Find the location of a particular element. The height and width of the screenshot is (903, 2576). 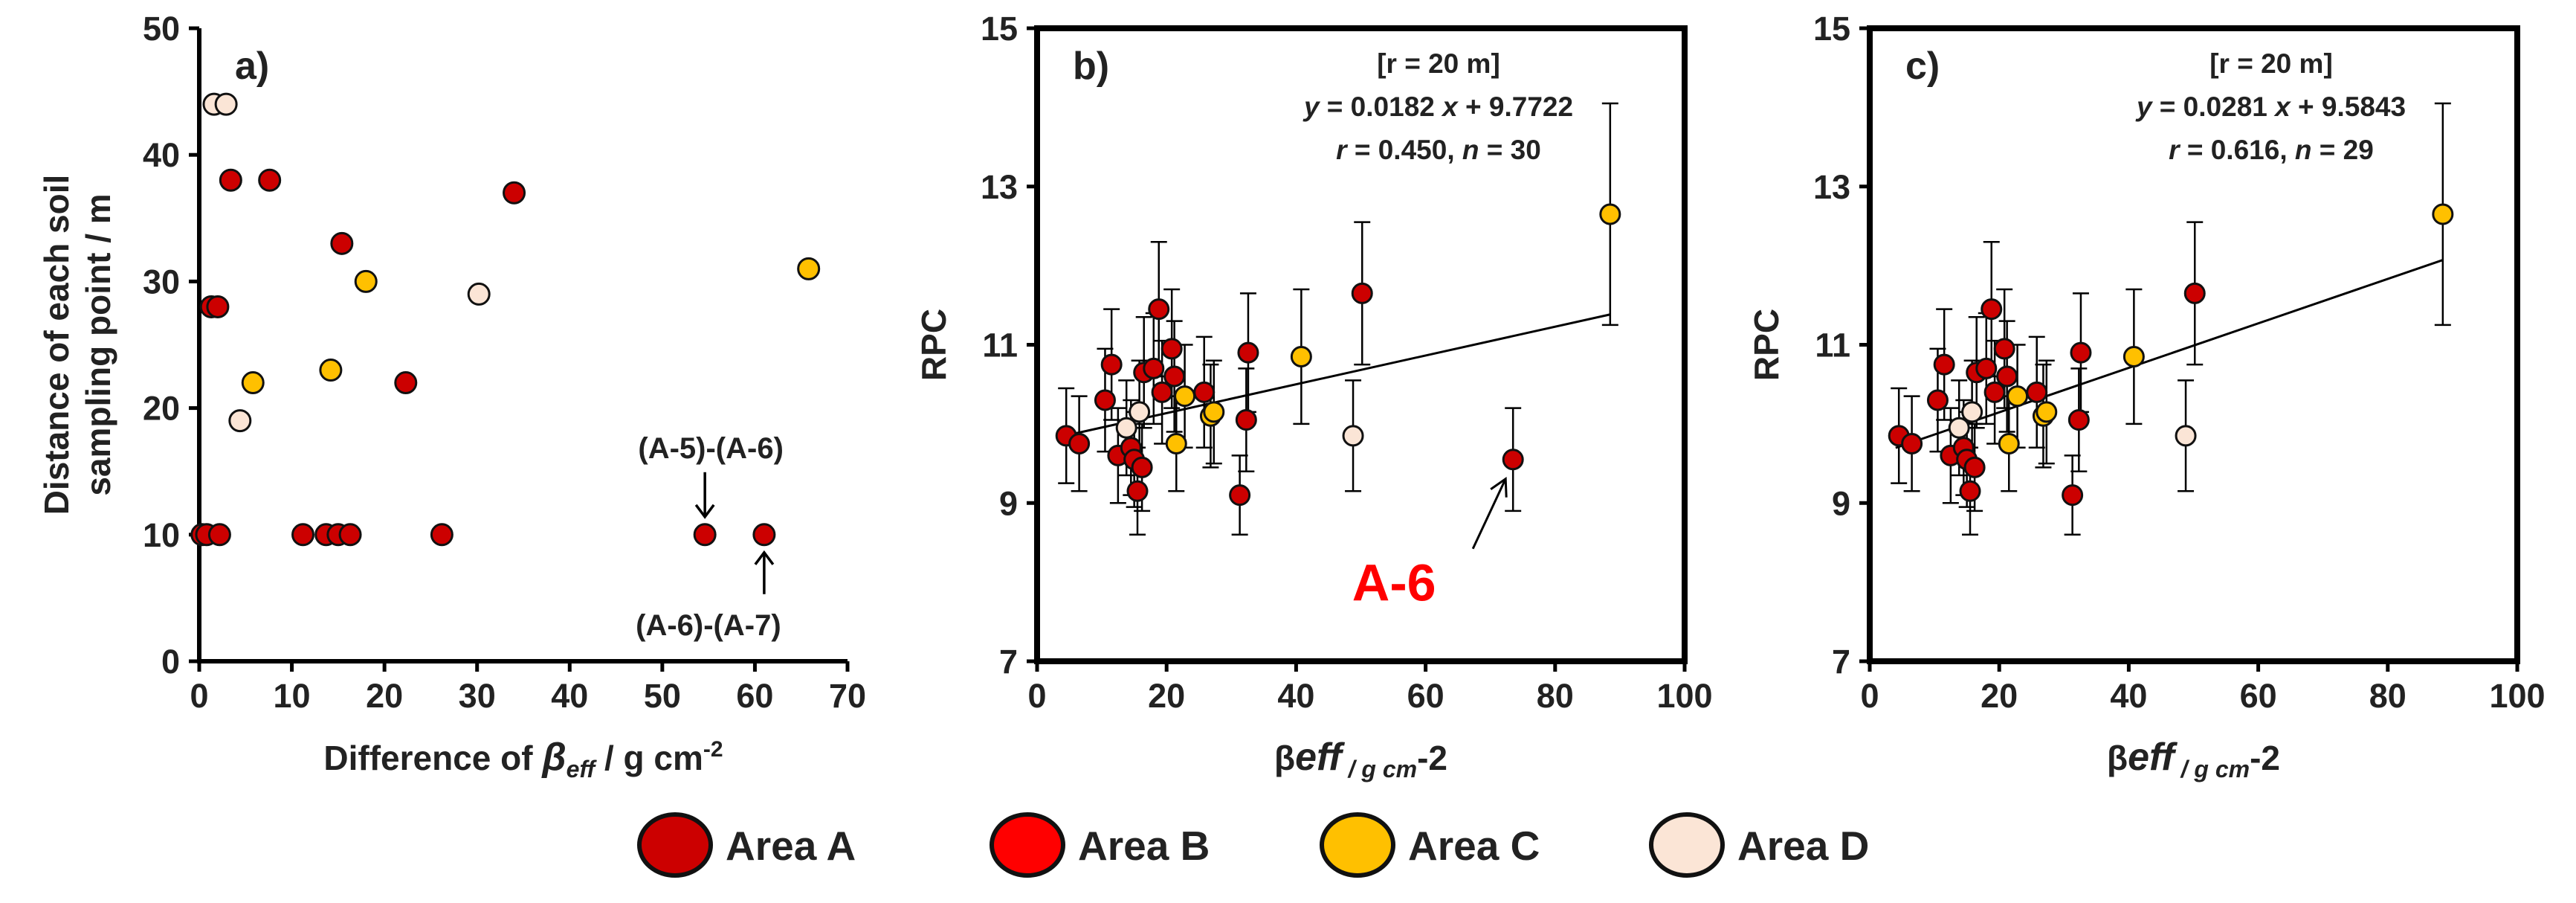

x-tick-label: 0 is located at coordinates (199, 696).